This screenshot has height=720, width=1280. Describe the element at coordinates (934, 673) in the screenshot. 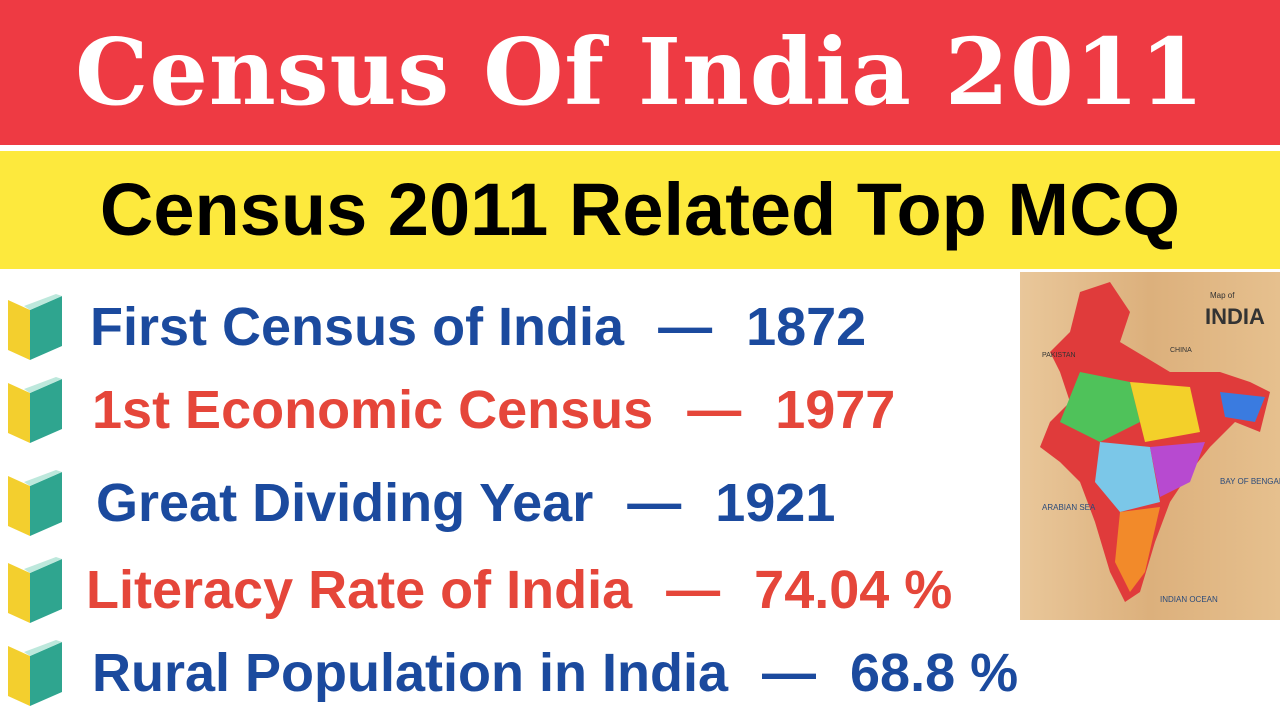

I see `item-value: 68.8 %` at that location.